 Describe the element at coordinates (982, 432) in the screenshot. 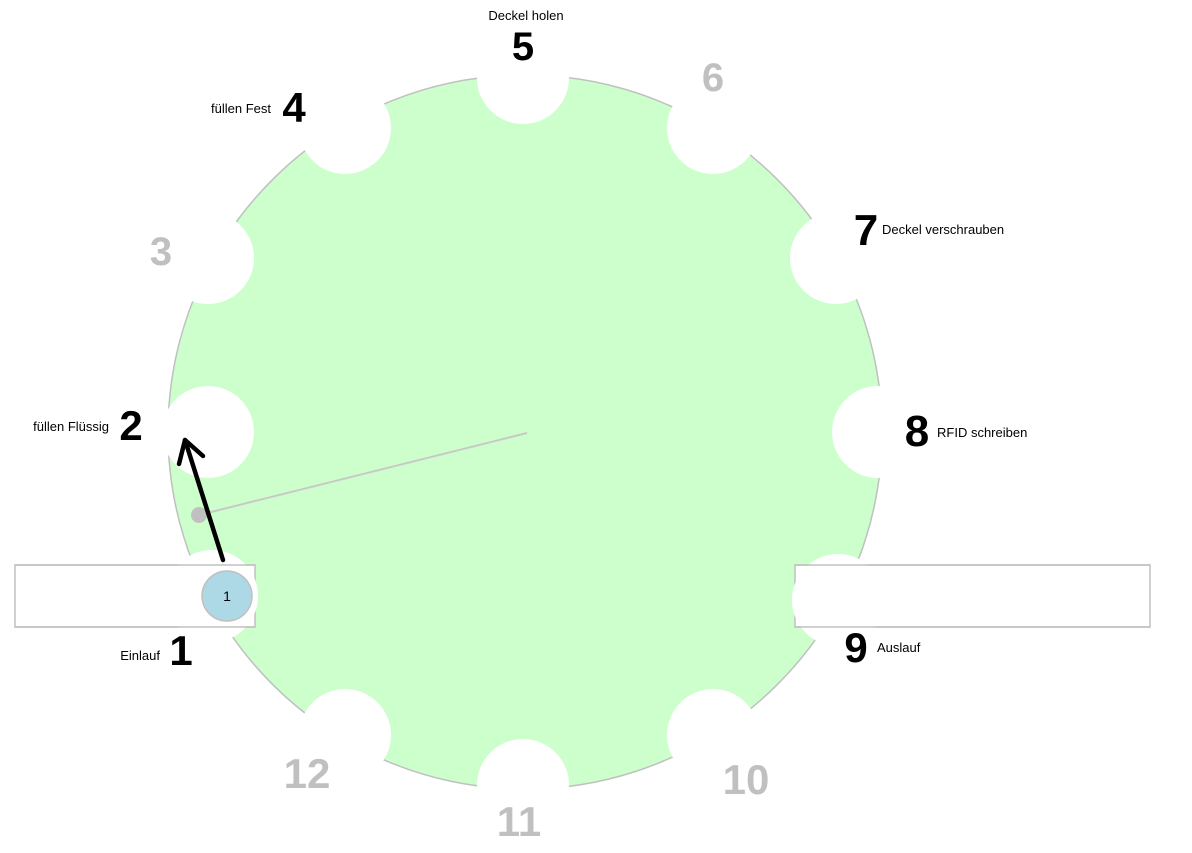

I see `station-label-8: RFID schreiben` at that location.